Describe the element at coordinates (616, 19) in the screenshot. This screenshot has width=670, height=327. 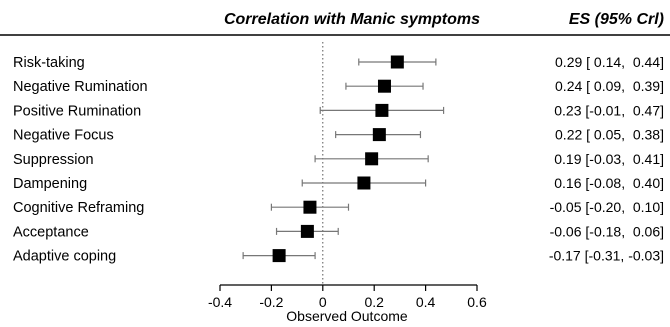
I see `es-header: ES (95% Crl)` at that location.